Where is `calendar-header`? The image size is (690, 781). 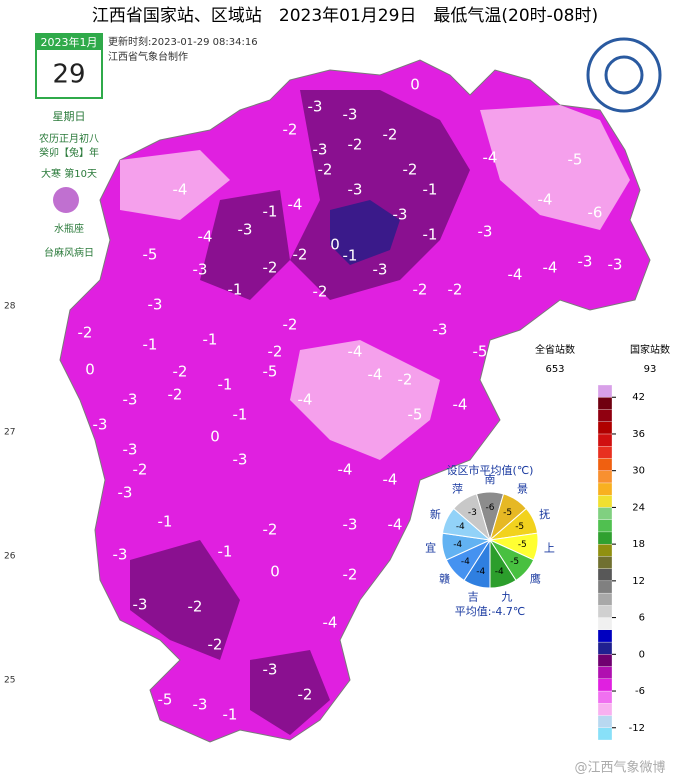
calendar-header is located at coordinates (69, 42).